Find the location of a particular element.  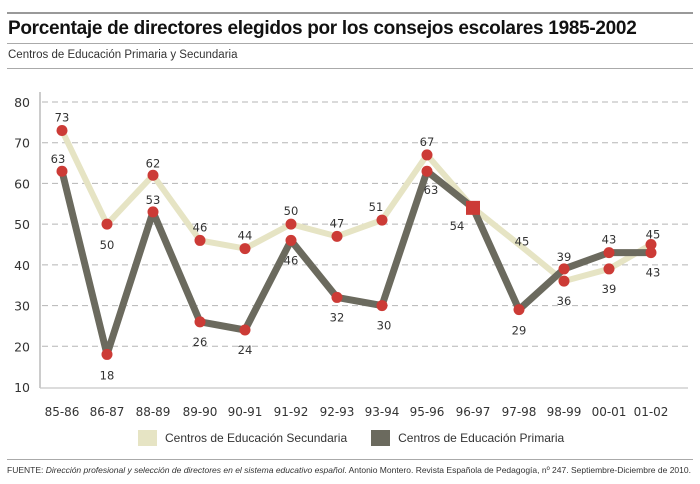

data-label-primaria: 26 is located at coordinates (200, 342).